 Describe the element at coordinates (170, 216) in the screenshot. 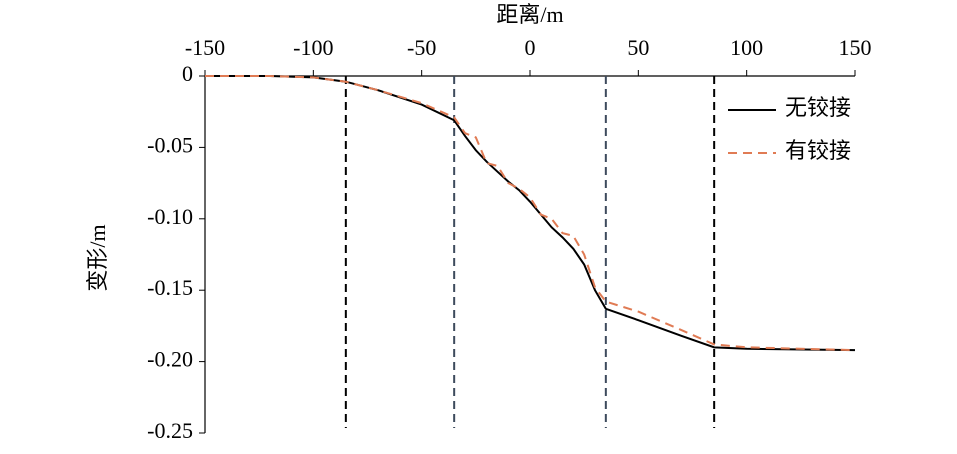

I see `y-tick-label: -0.10` at that location.